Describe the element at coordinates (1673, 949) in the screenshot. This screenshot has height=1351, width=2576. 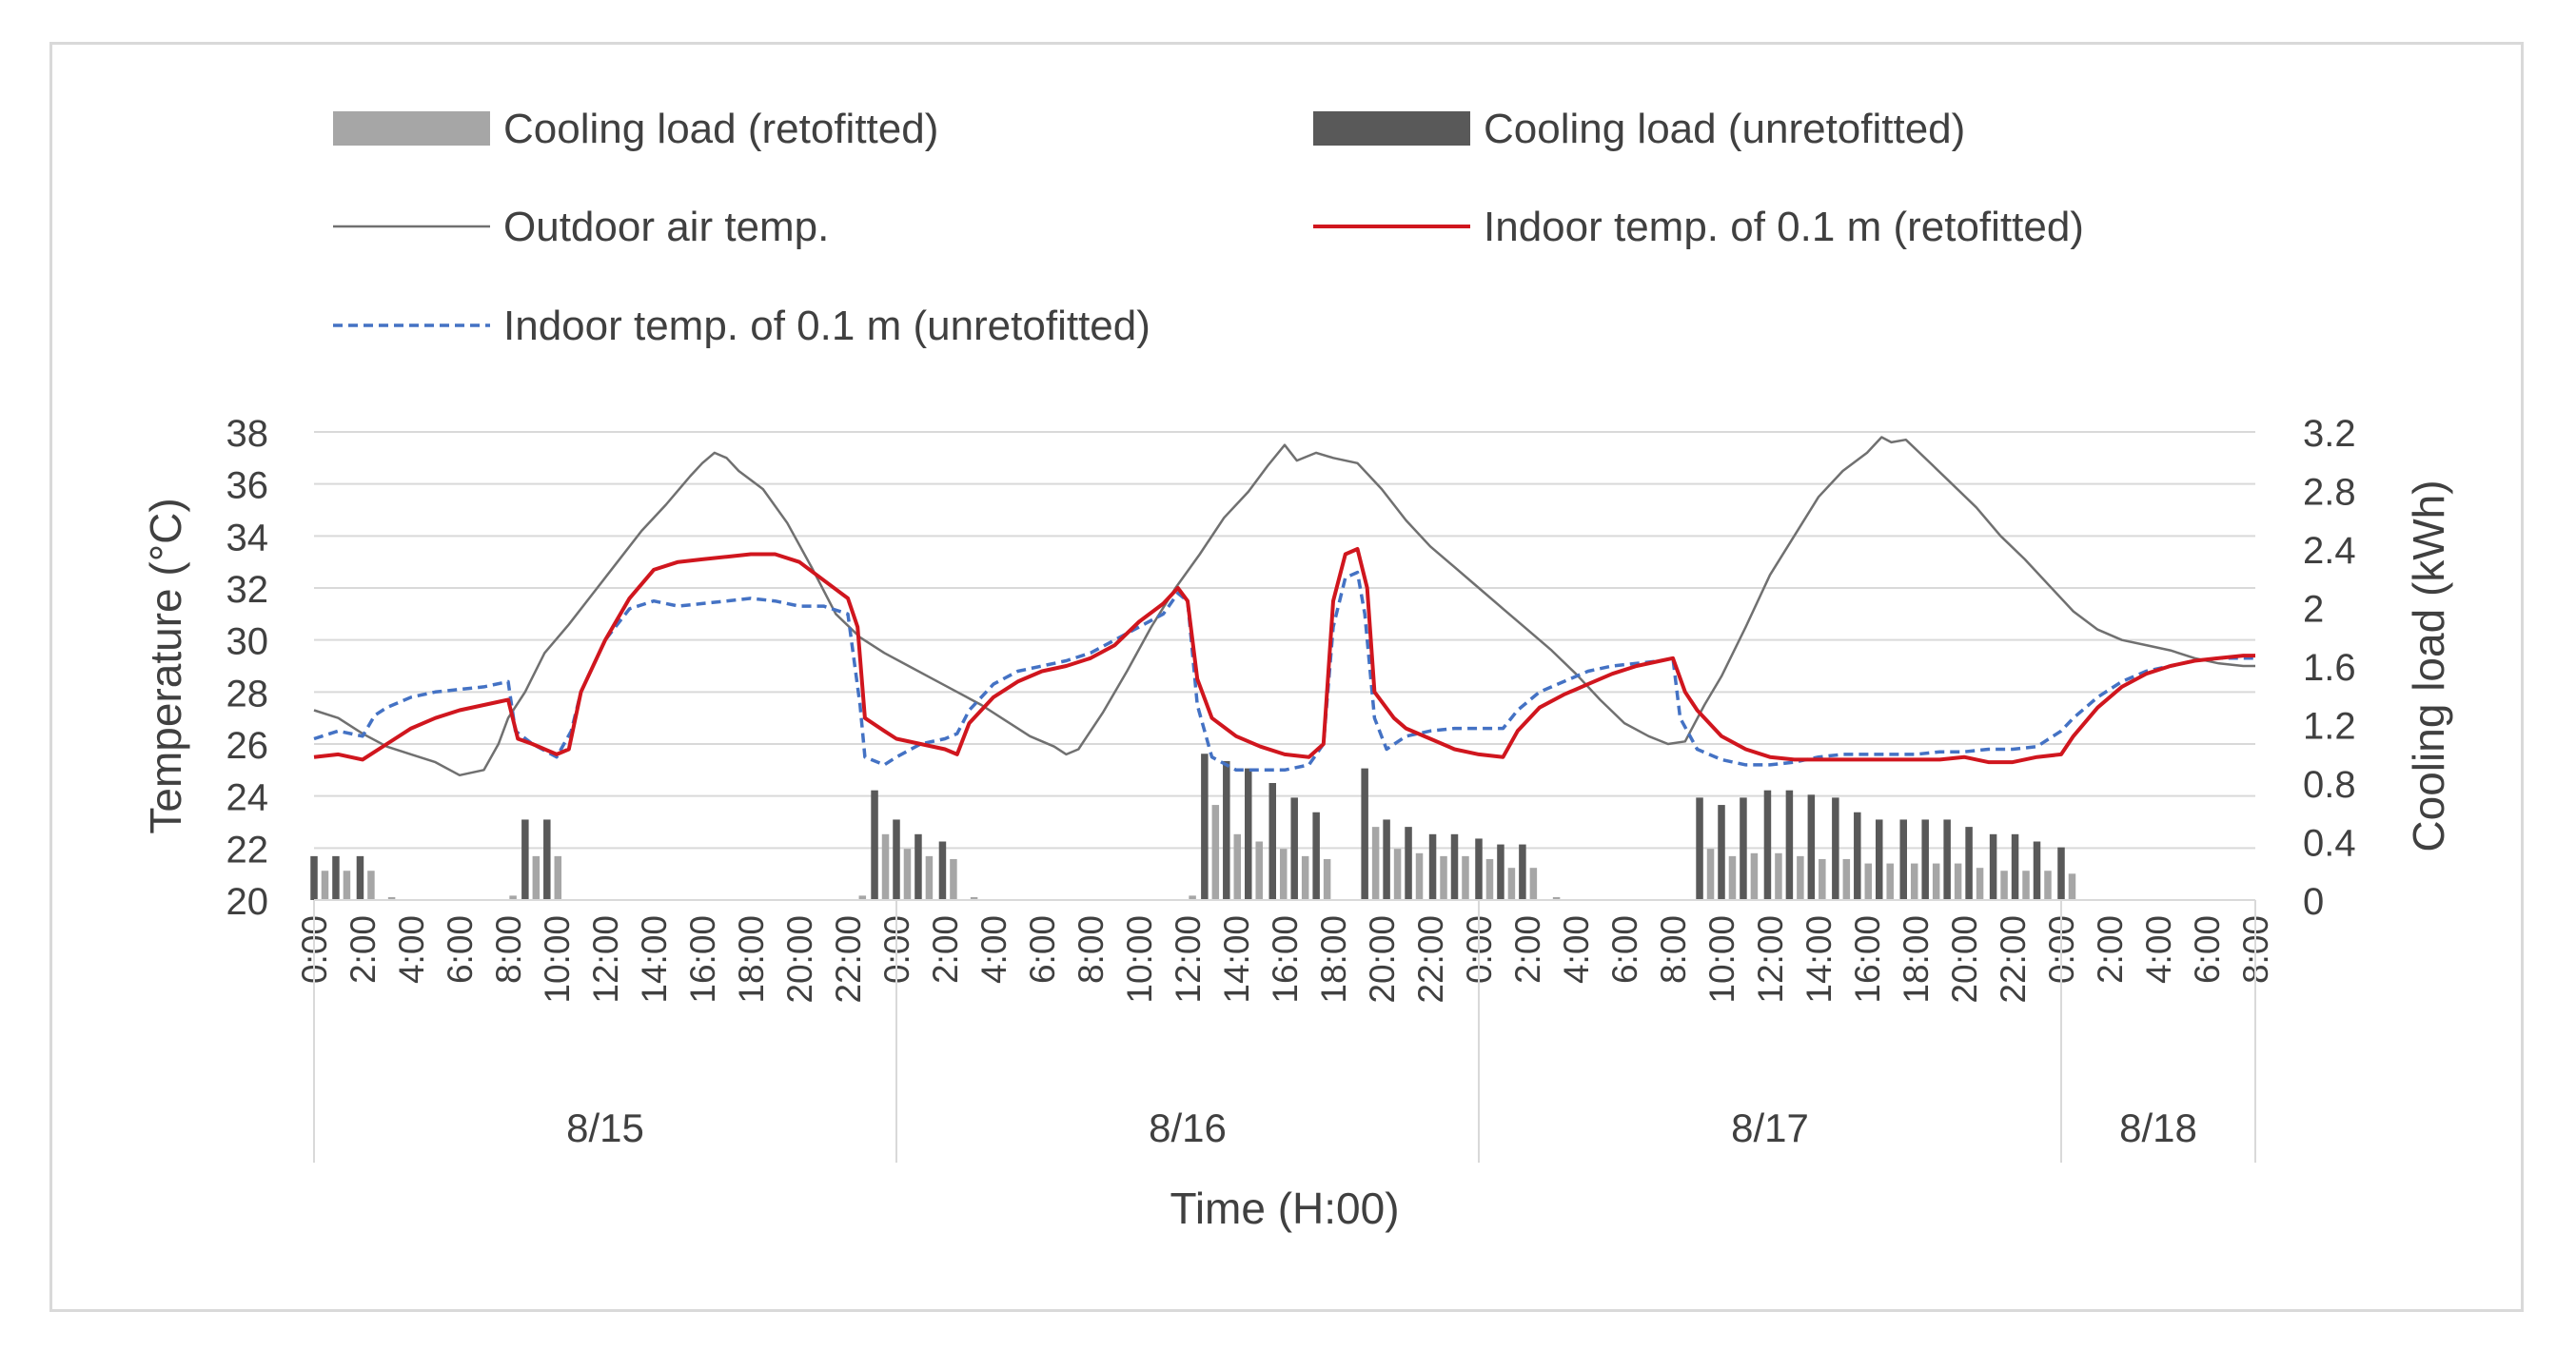
I see `x-tick-label: 8:00` at that location.